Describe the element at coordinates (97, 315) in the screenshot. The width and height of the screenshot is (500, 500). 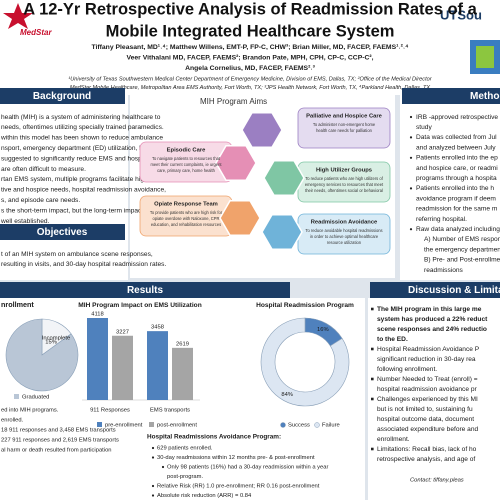
I see `value-label: 4118` at that location.